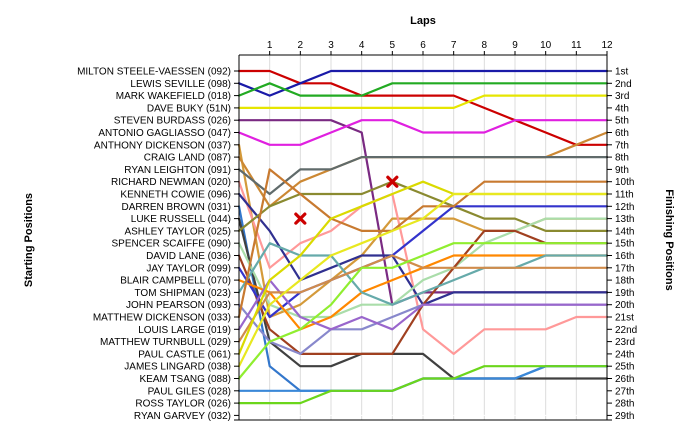  I want to click on finishing-label-7: 7th, so click(622, 145).